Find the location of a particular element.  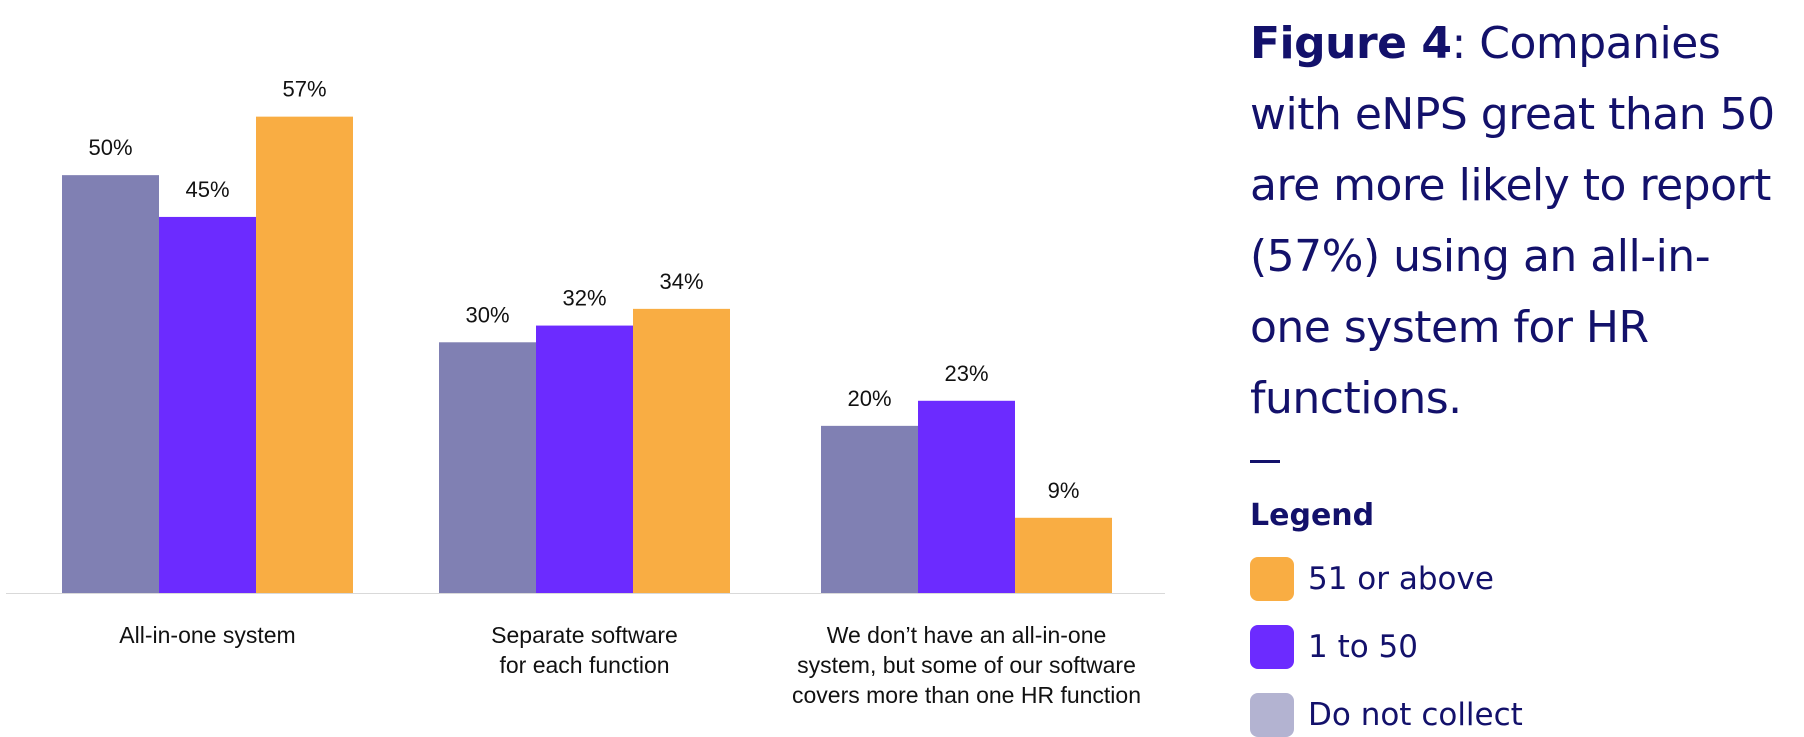

legend-item-1-to-50: 1 to 50 is located at coordinates (1520, 647).